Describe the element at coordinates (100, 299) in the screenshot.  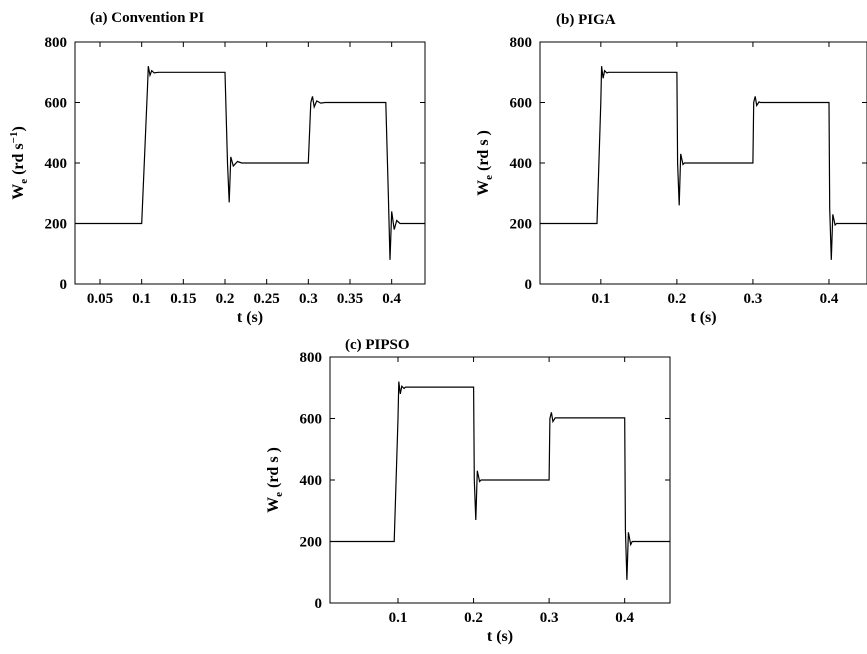
I see `x-tick-label: 0.05` at that location.